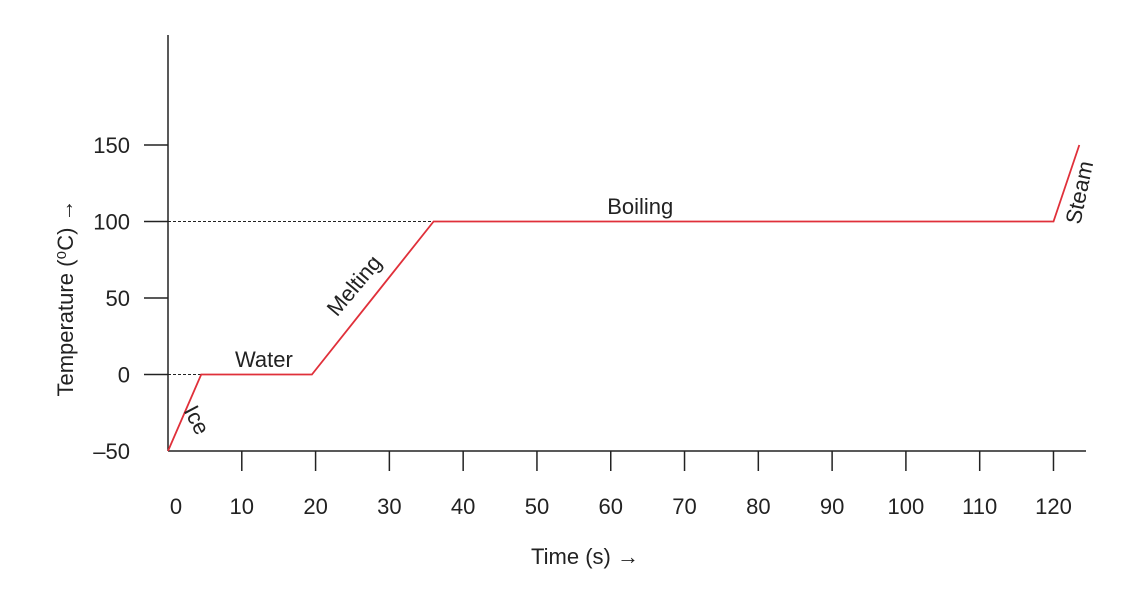  Describe the element at coordinates (197, 420) in the screenshot. I see `phase-label-ice: Ice` at that location.